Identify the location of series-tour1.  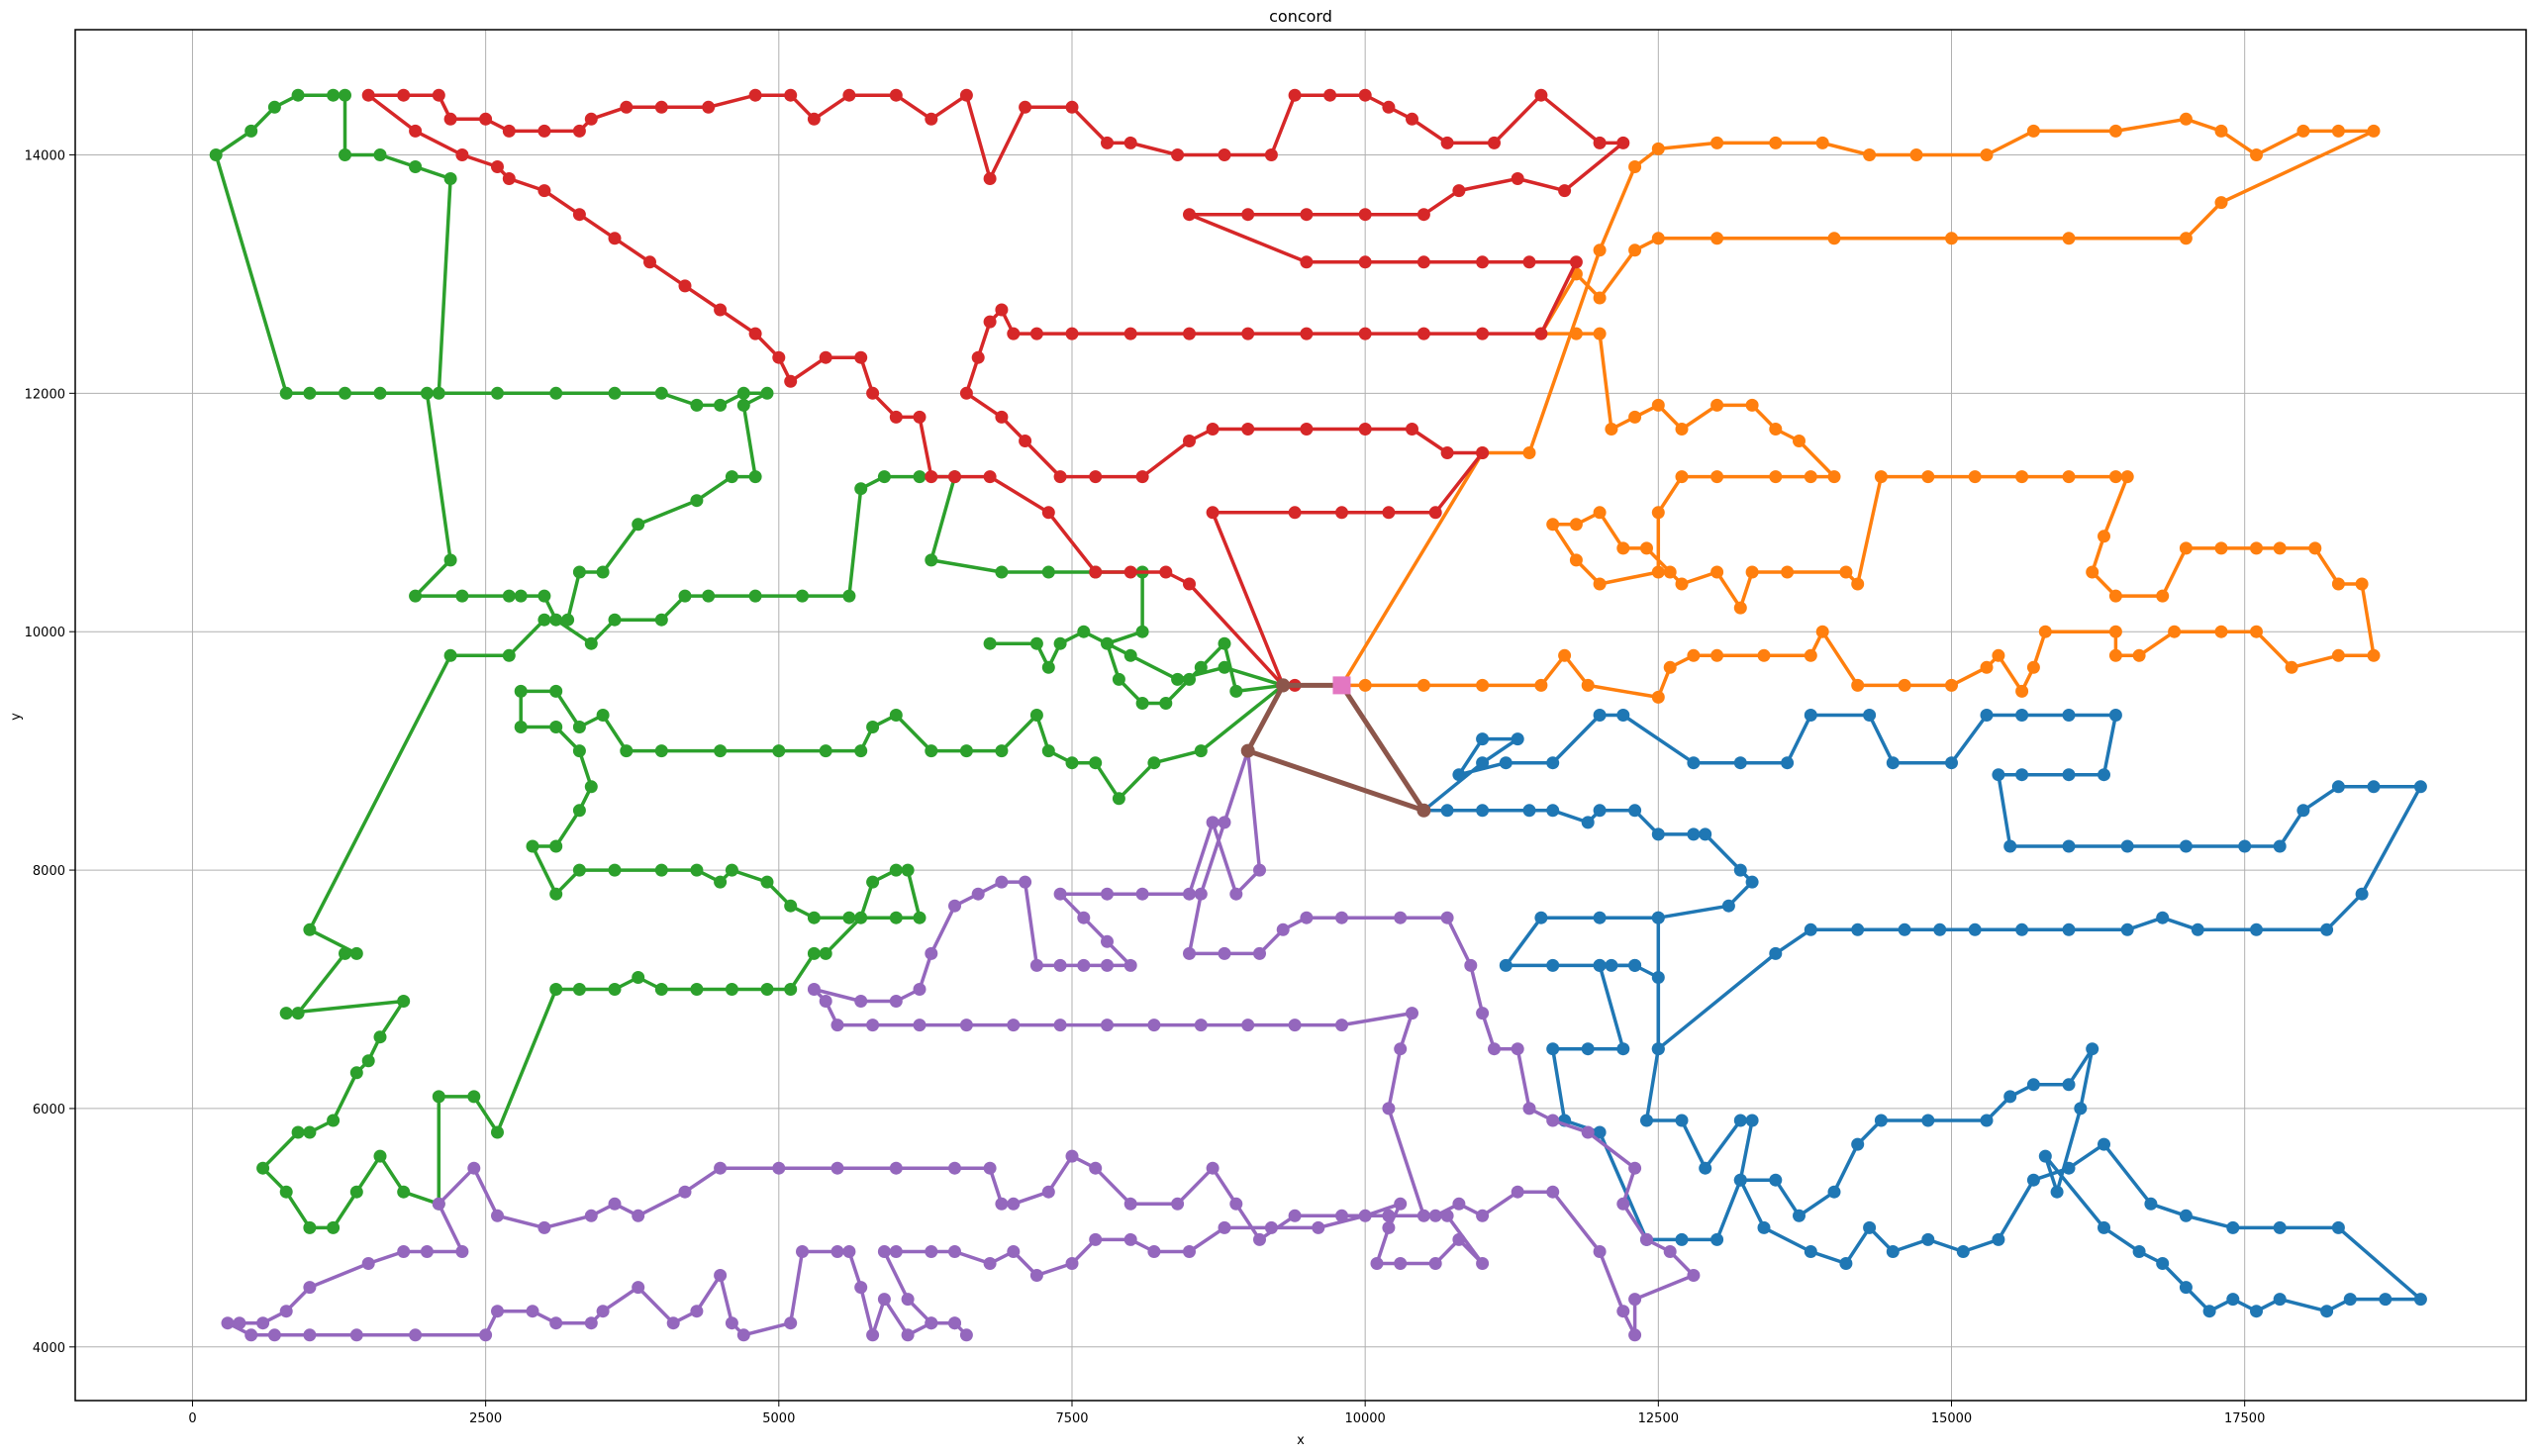
(1986, 1114).